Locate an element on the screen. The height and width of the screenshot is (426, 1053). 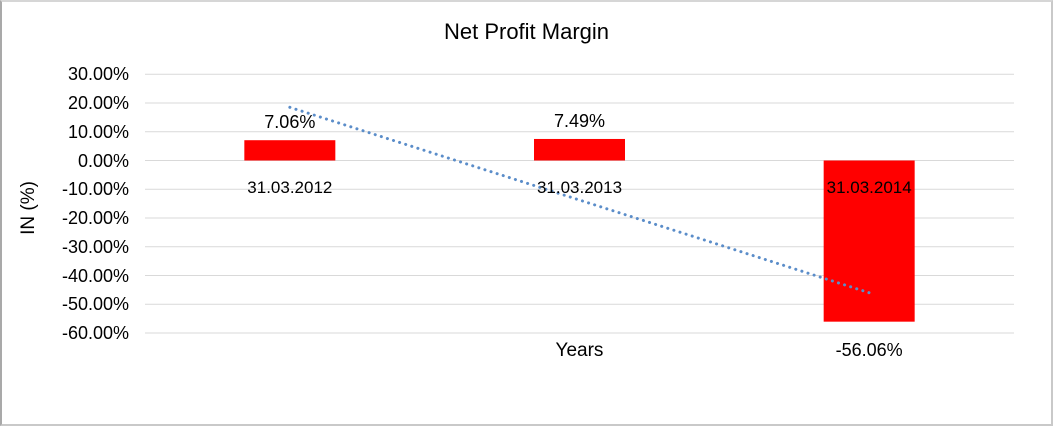
y-axis-title: IN (%) is located at coordinates (28, 208).